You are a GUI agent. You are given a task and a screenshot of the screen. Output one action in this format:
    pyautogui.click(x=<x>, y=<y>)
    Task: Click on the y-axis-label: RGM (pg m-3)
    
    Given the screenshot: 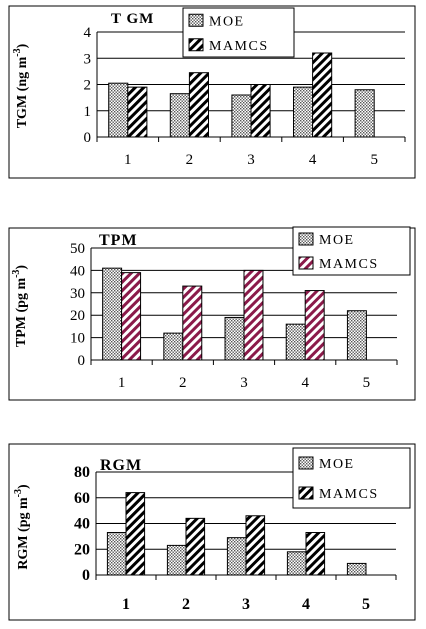 What is the action you would take?
    pyautogui.click(x=22, y=527)
    